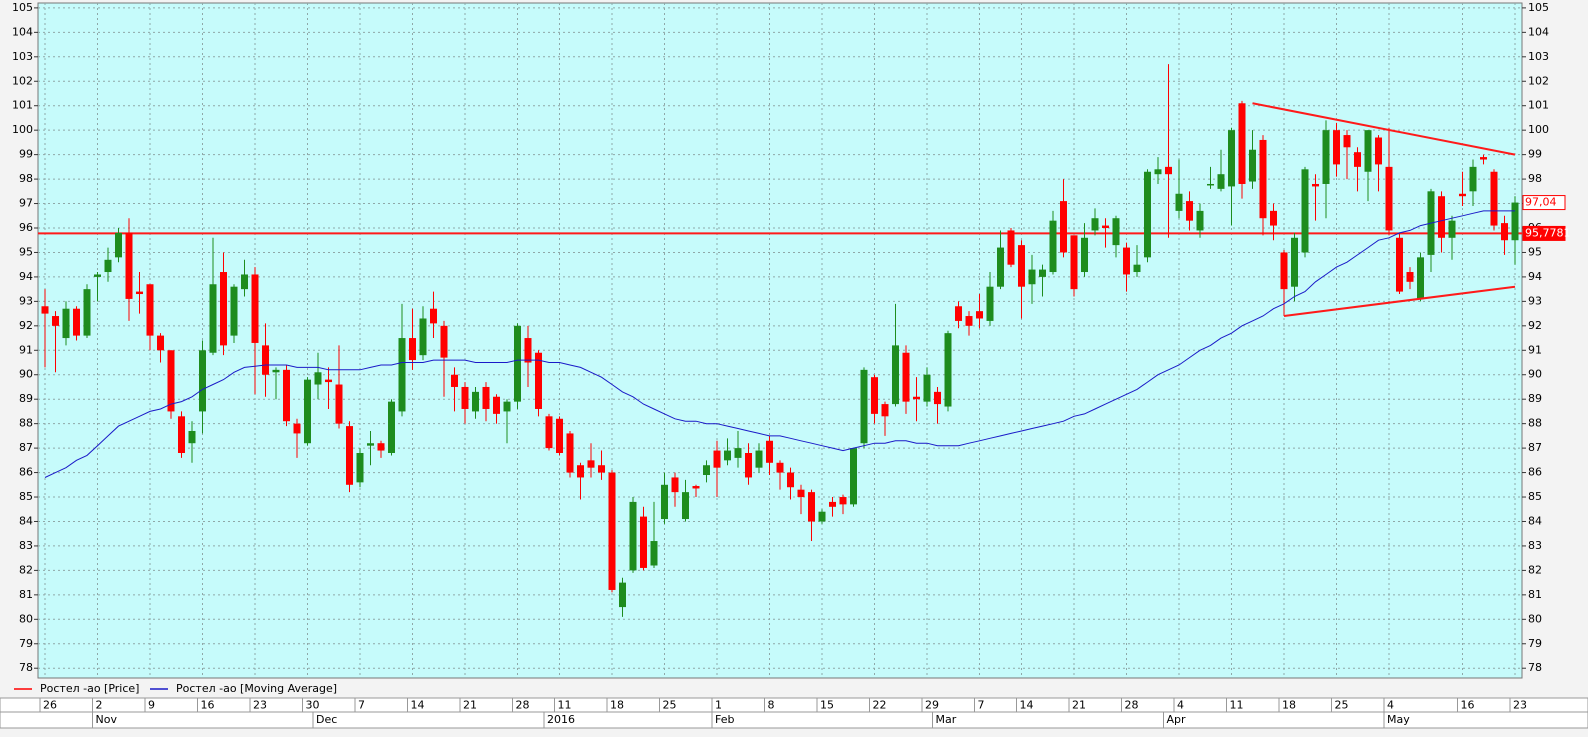  Describe the element at coordinates (26, 398) in the screenshot. I see `y-tick-label: 89` at that location.